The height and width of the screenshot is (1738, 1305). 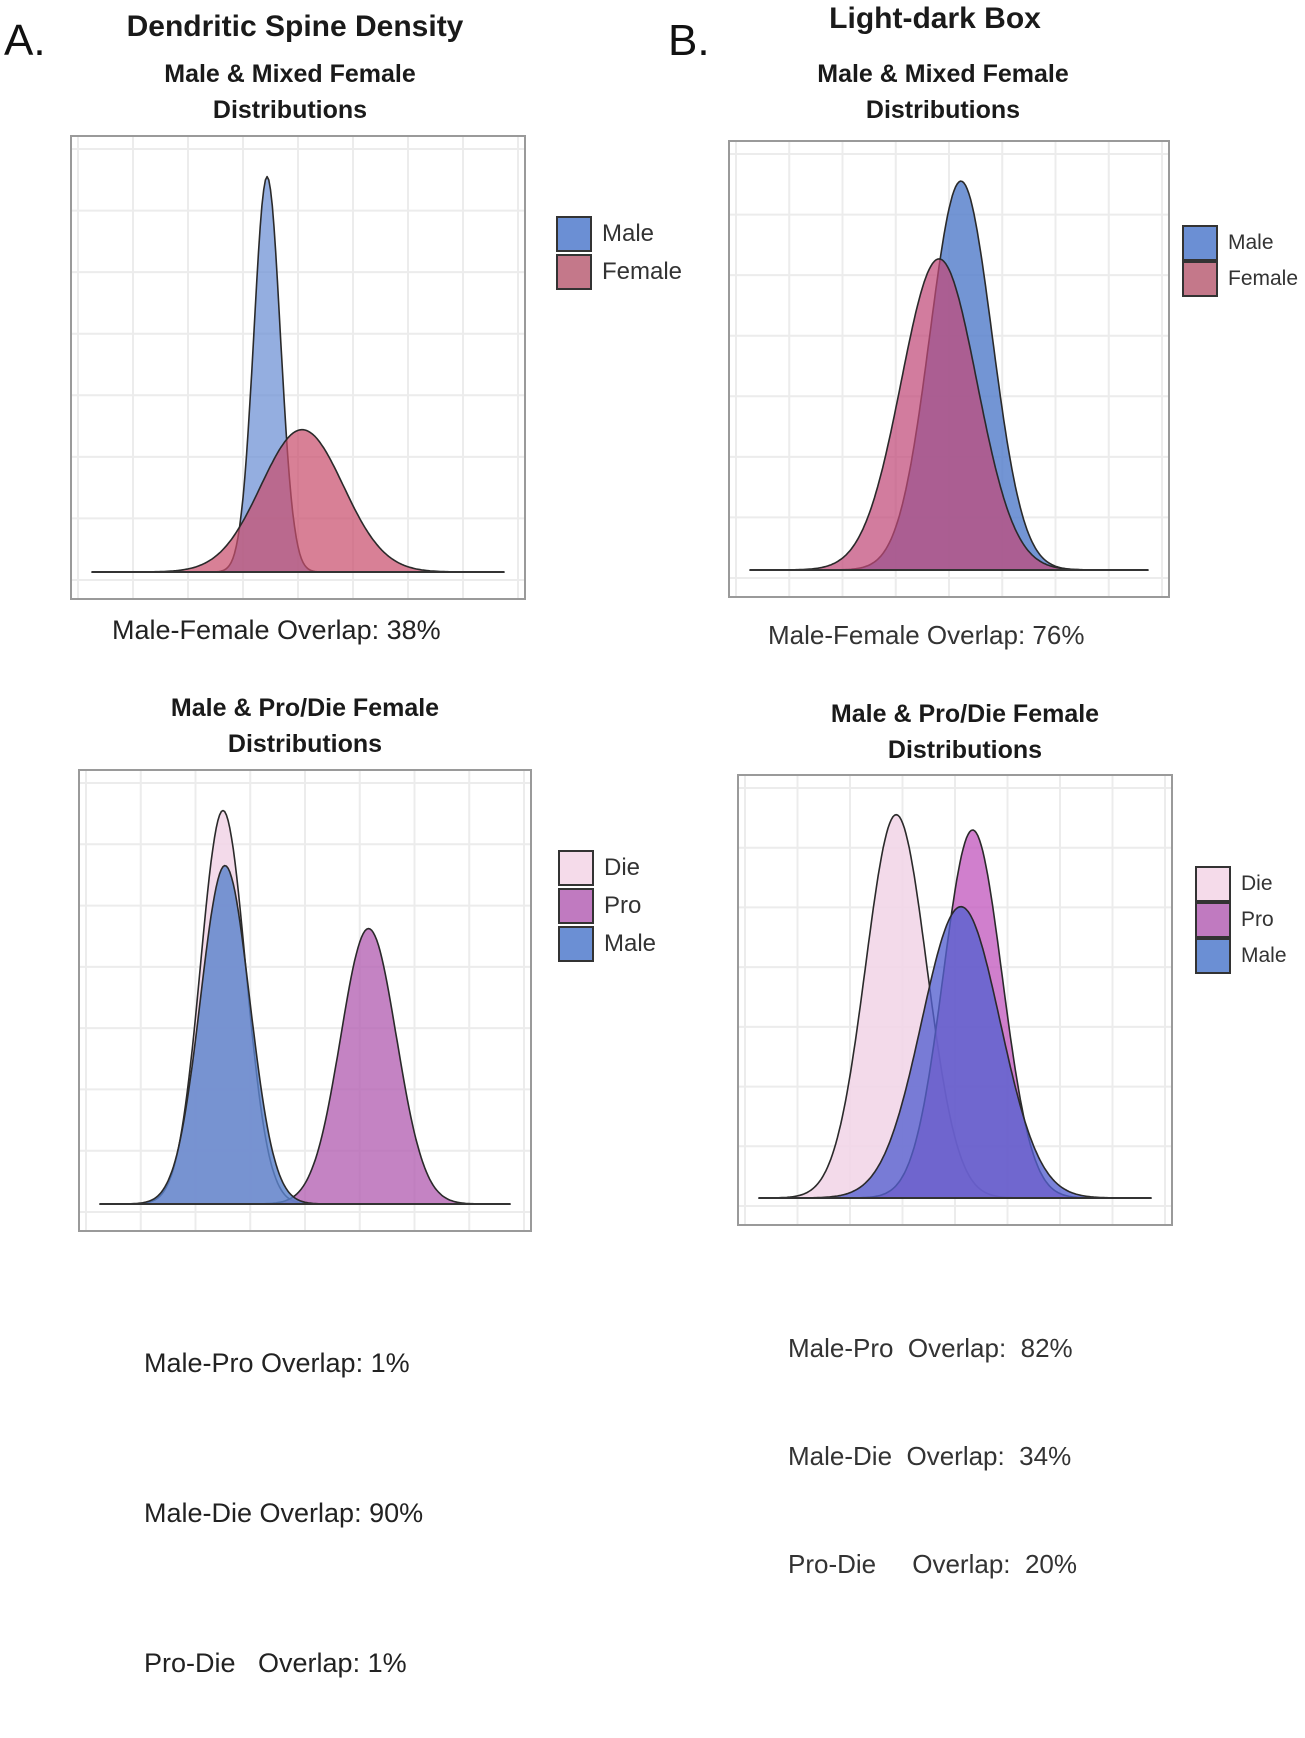 What do you see at coordinates (930, 1348) in the screenshot?
I see `overlap-male-pro: Male-Pro Overlap: 82%` at bounding box center [930, 1348].